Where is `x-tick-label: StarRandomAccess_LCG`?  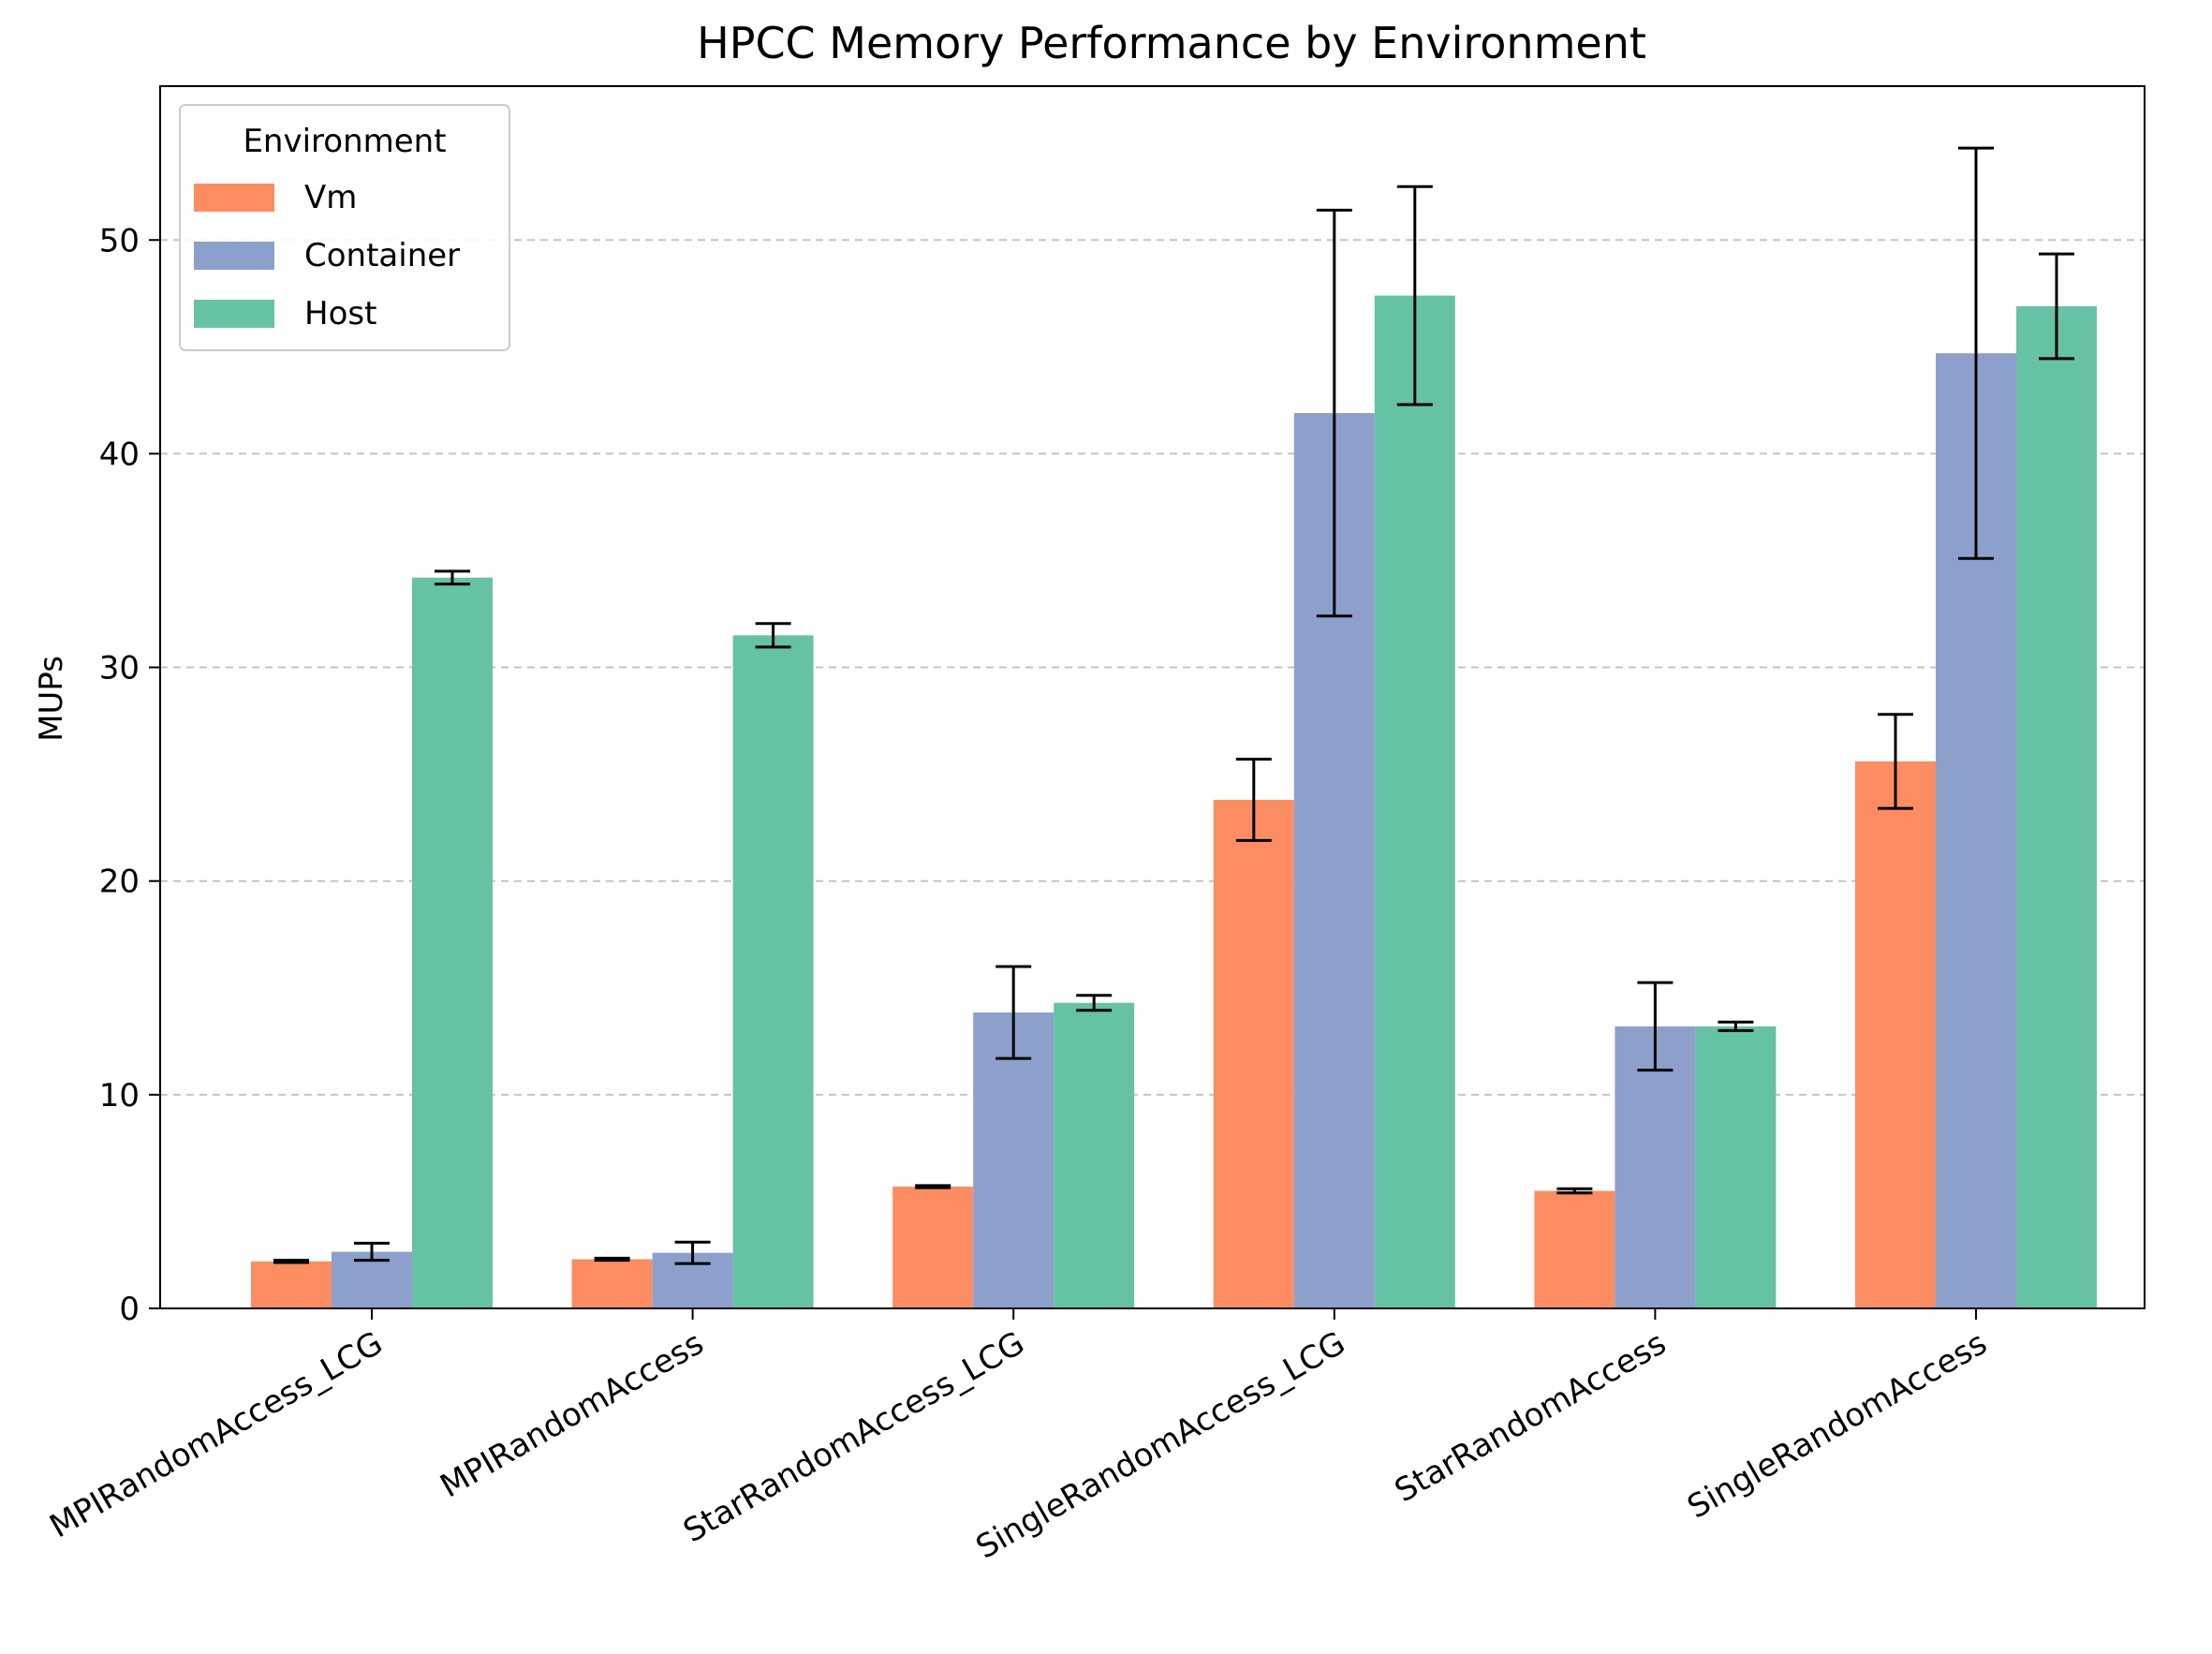 x-tick-label: StarRandomAccess_LCG is located at coordinates (854, 1437).